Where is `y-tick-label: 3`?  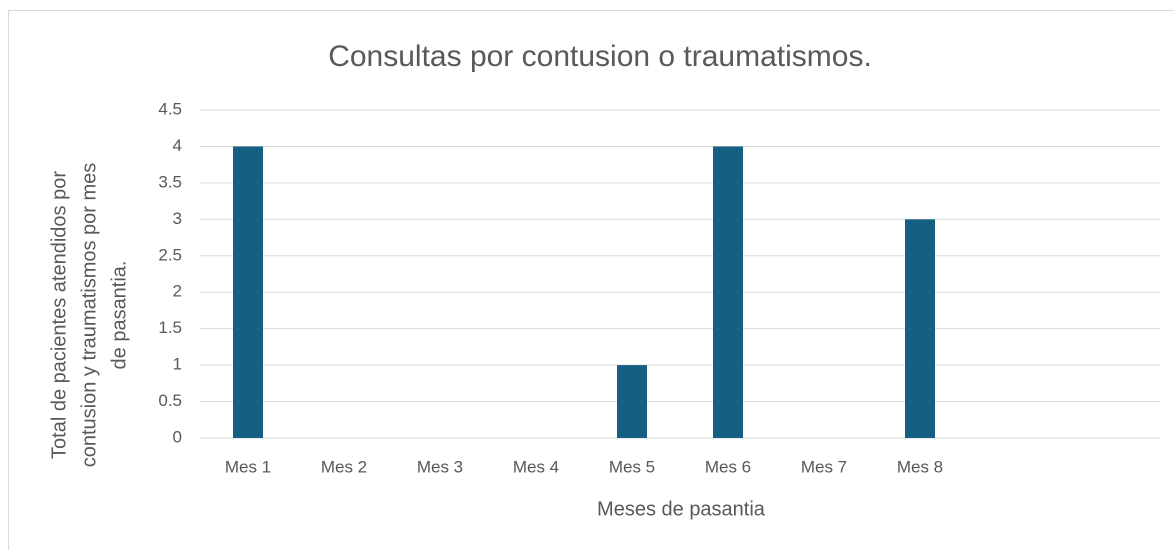
y-tick-label: 3 is located at coordinates (177, 218).